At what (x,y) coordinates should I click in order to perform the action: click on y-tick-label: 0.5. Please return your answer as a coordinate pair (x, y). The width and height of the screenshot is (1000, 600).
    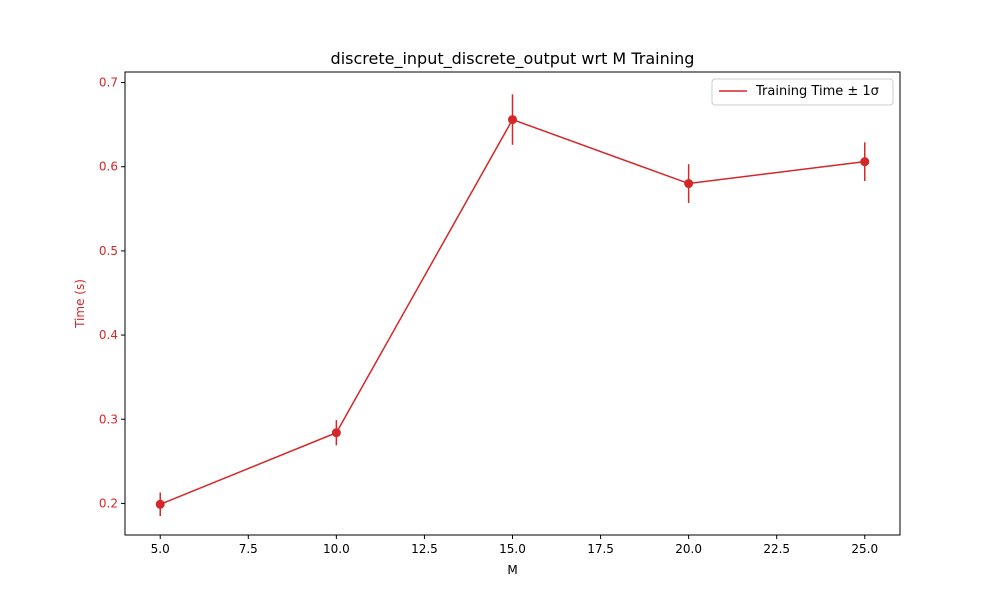
    Looking at the image, I should click on (108, 251).